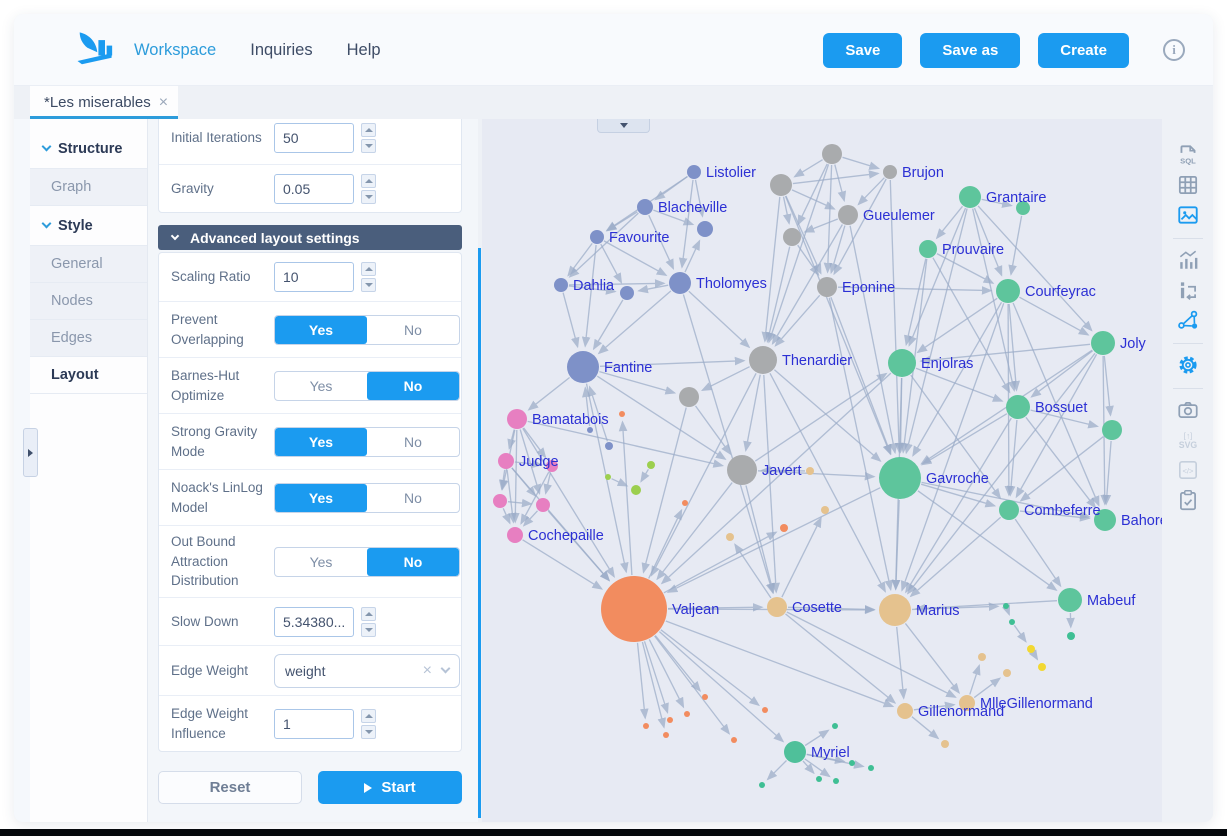  What do you see at coordinates (1188, 155) in the screenshot?
I see `sql-icon: SQL` at bounding box center [1188, 155].